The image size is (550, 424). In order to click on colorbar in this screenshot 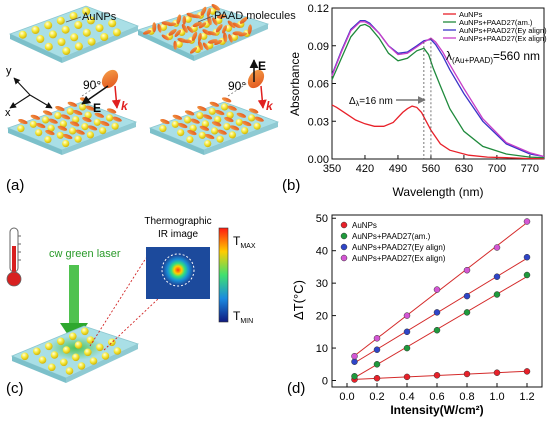, I will do `click(223, 275)`.